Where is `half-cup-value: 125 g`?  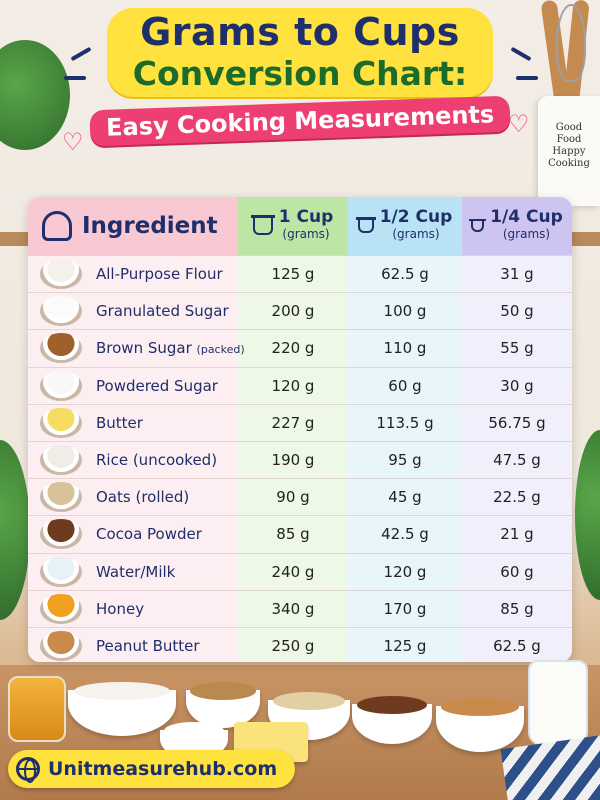 half-cup-value: 125 g is located at coordinates (405, 645).